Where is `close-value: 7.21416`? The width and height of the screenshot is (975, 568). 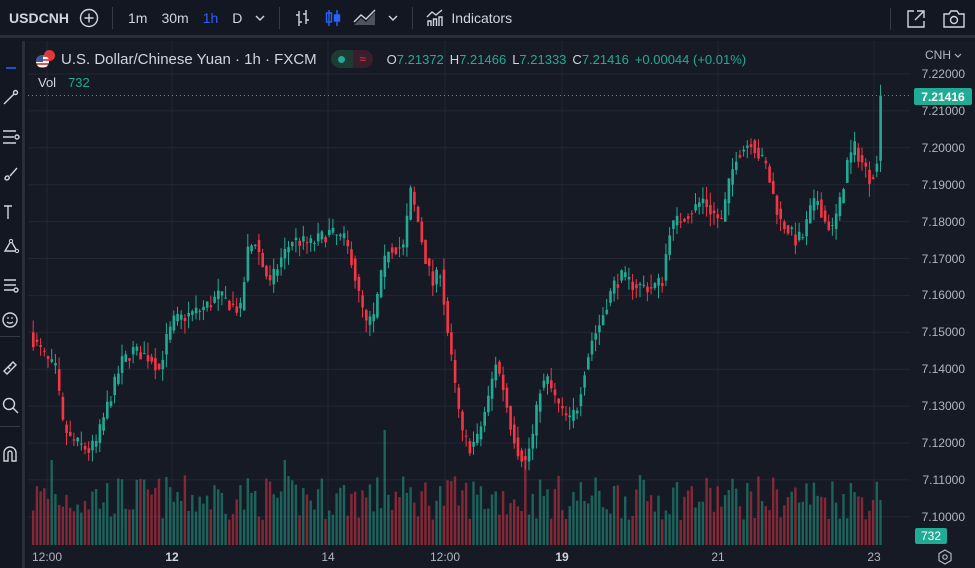
close-value: 7.21416 is located at coordinates (605, 59).